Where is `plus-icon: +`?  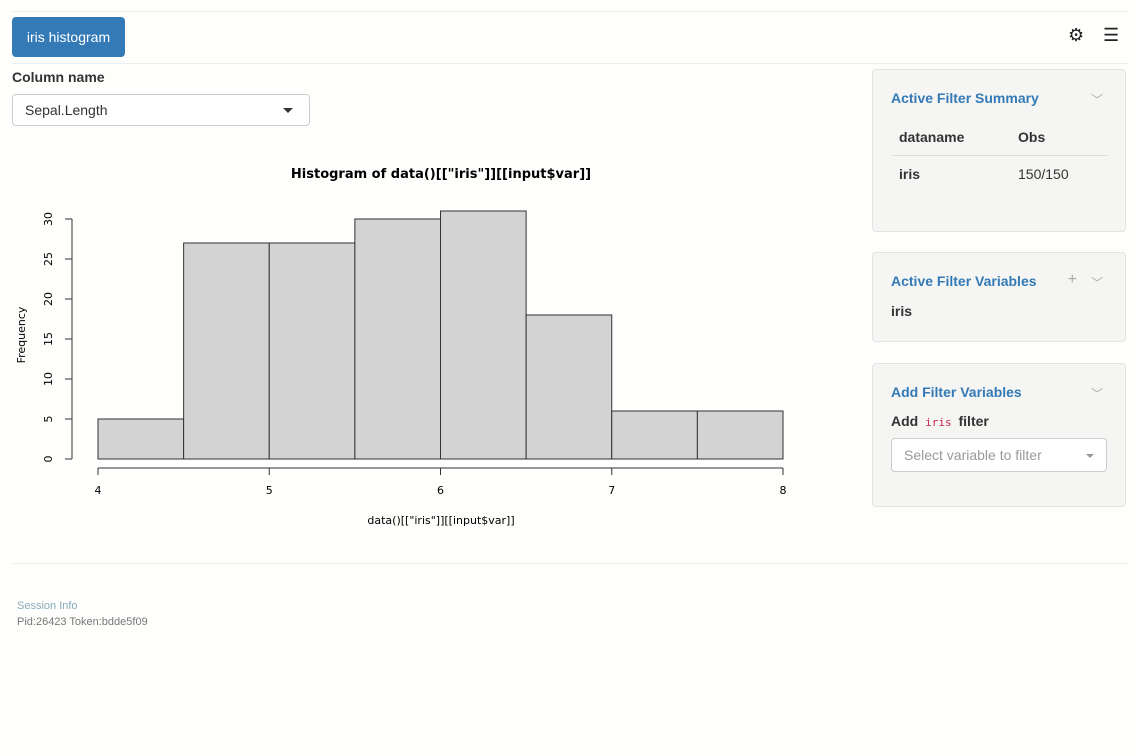 plus-icon: + is located at coordinates (1072, 279).